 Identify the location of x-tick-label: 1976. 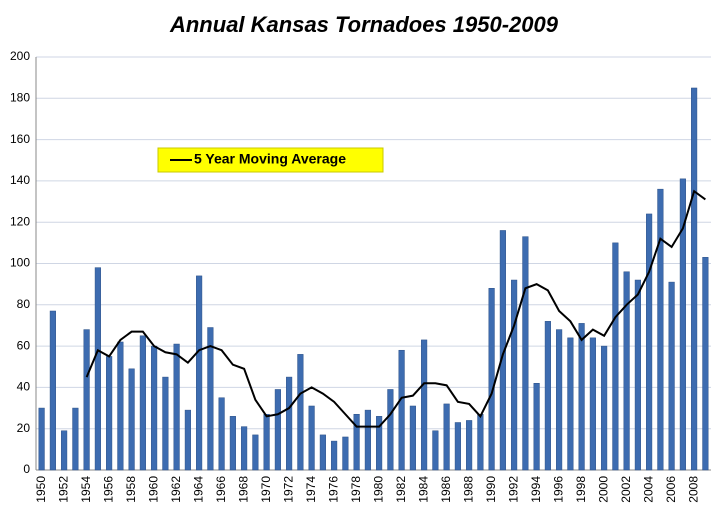
(333, 489).